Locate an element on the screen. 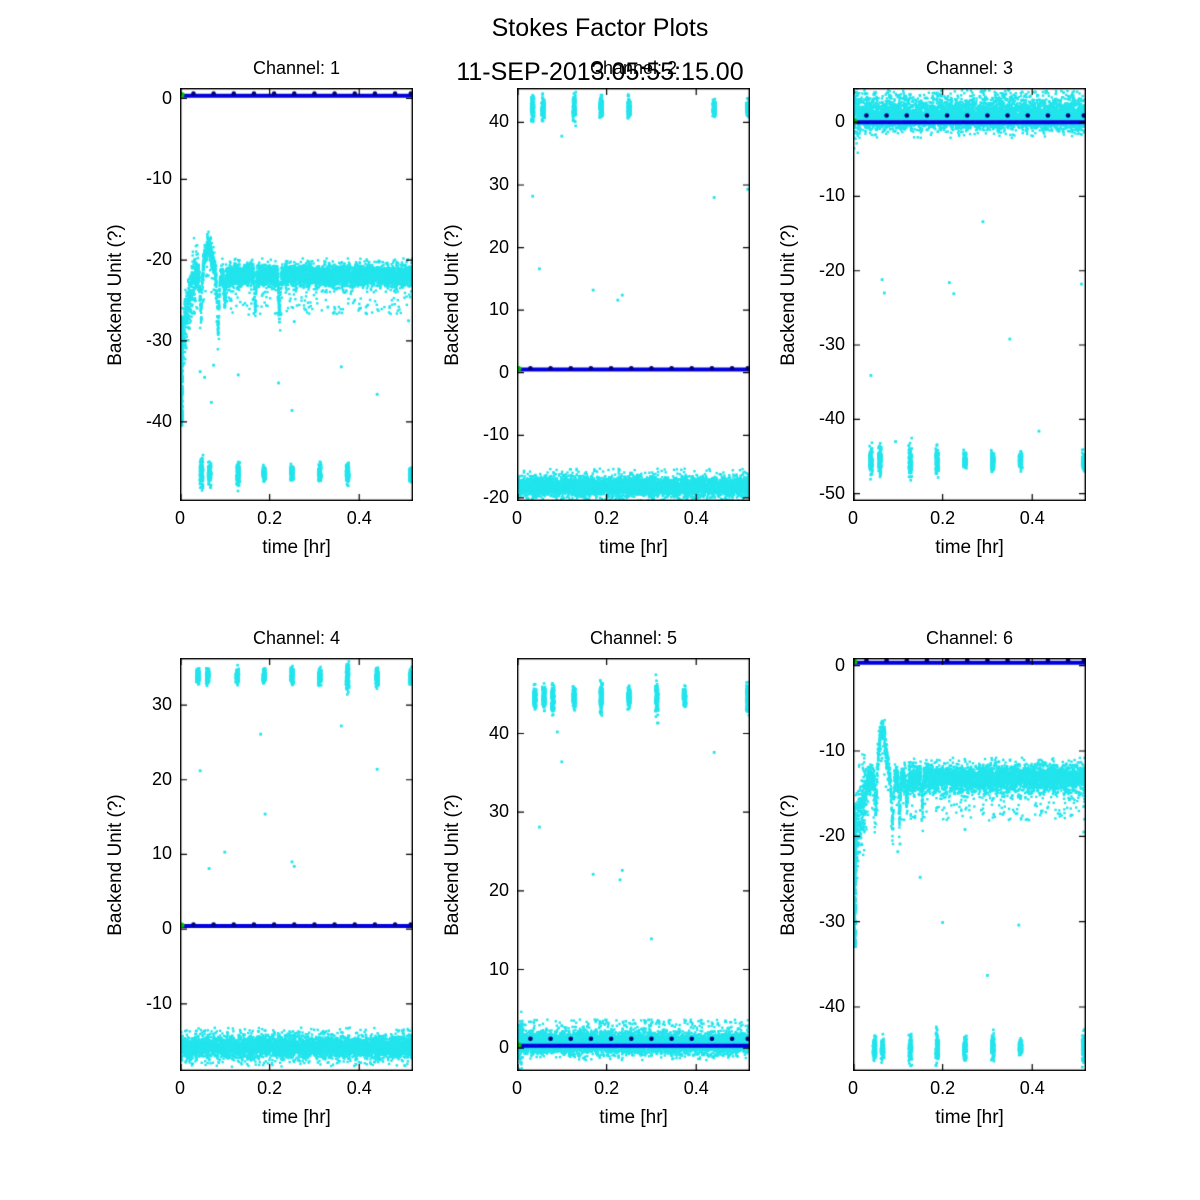 This screenshot has height=1200, width=1200. subplot-title-channel-2: Channel: 2 is located at coordinates (633, 68).